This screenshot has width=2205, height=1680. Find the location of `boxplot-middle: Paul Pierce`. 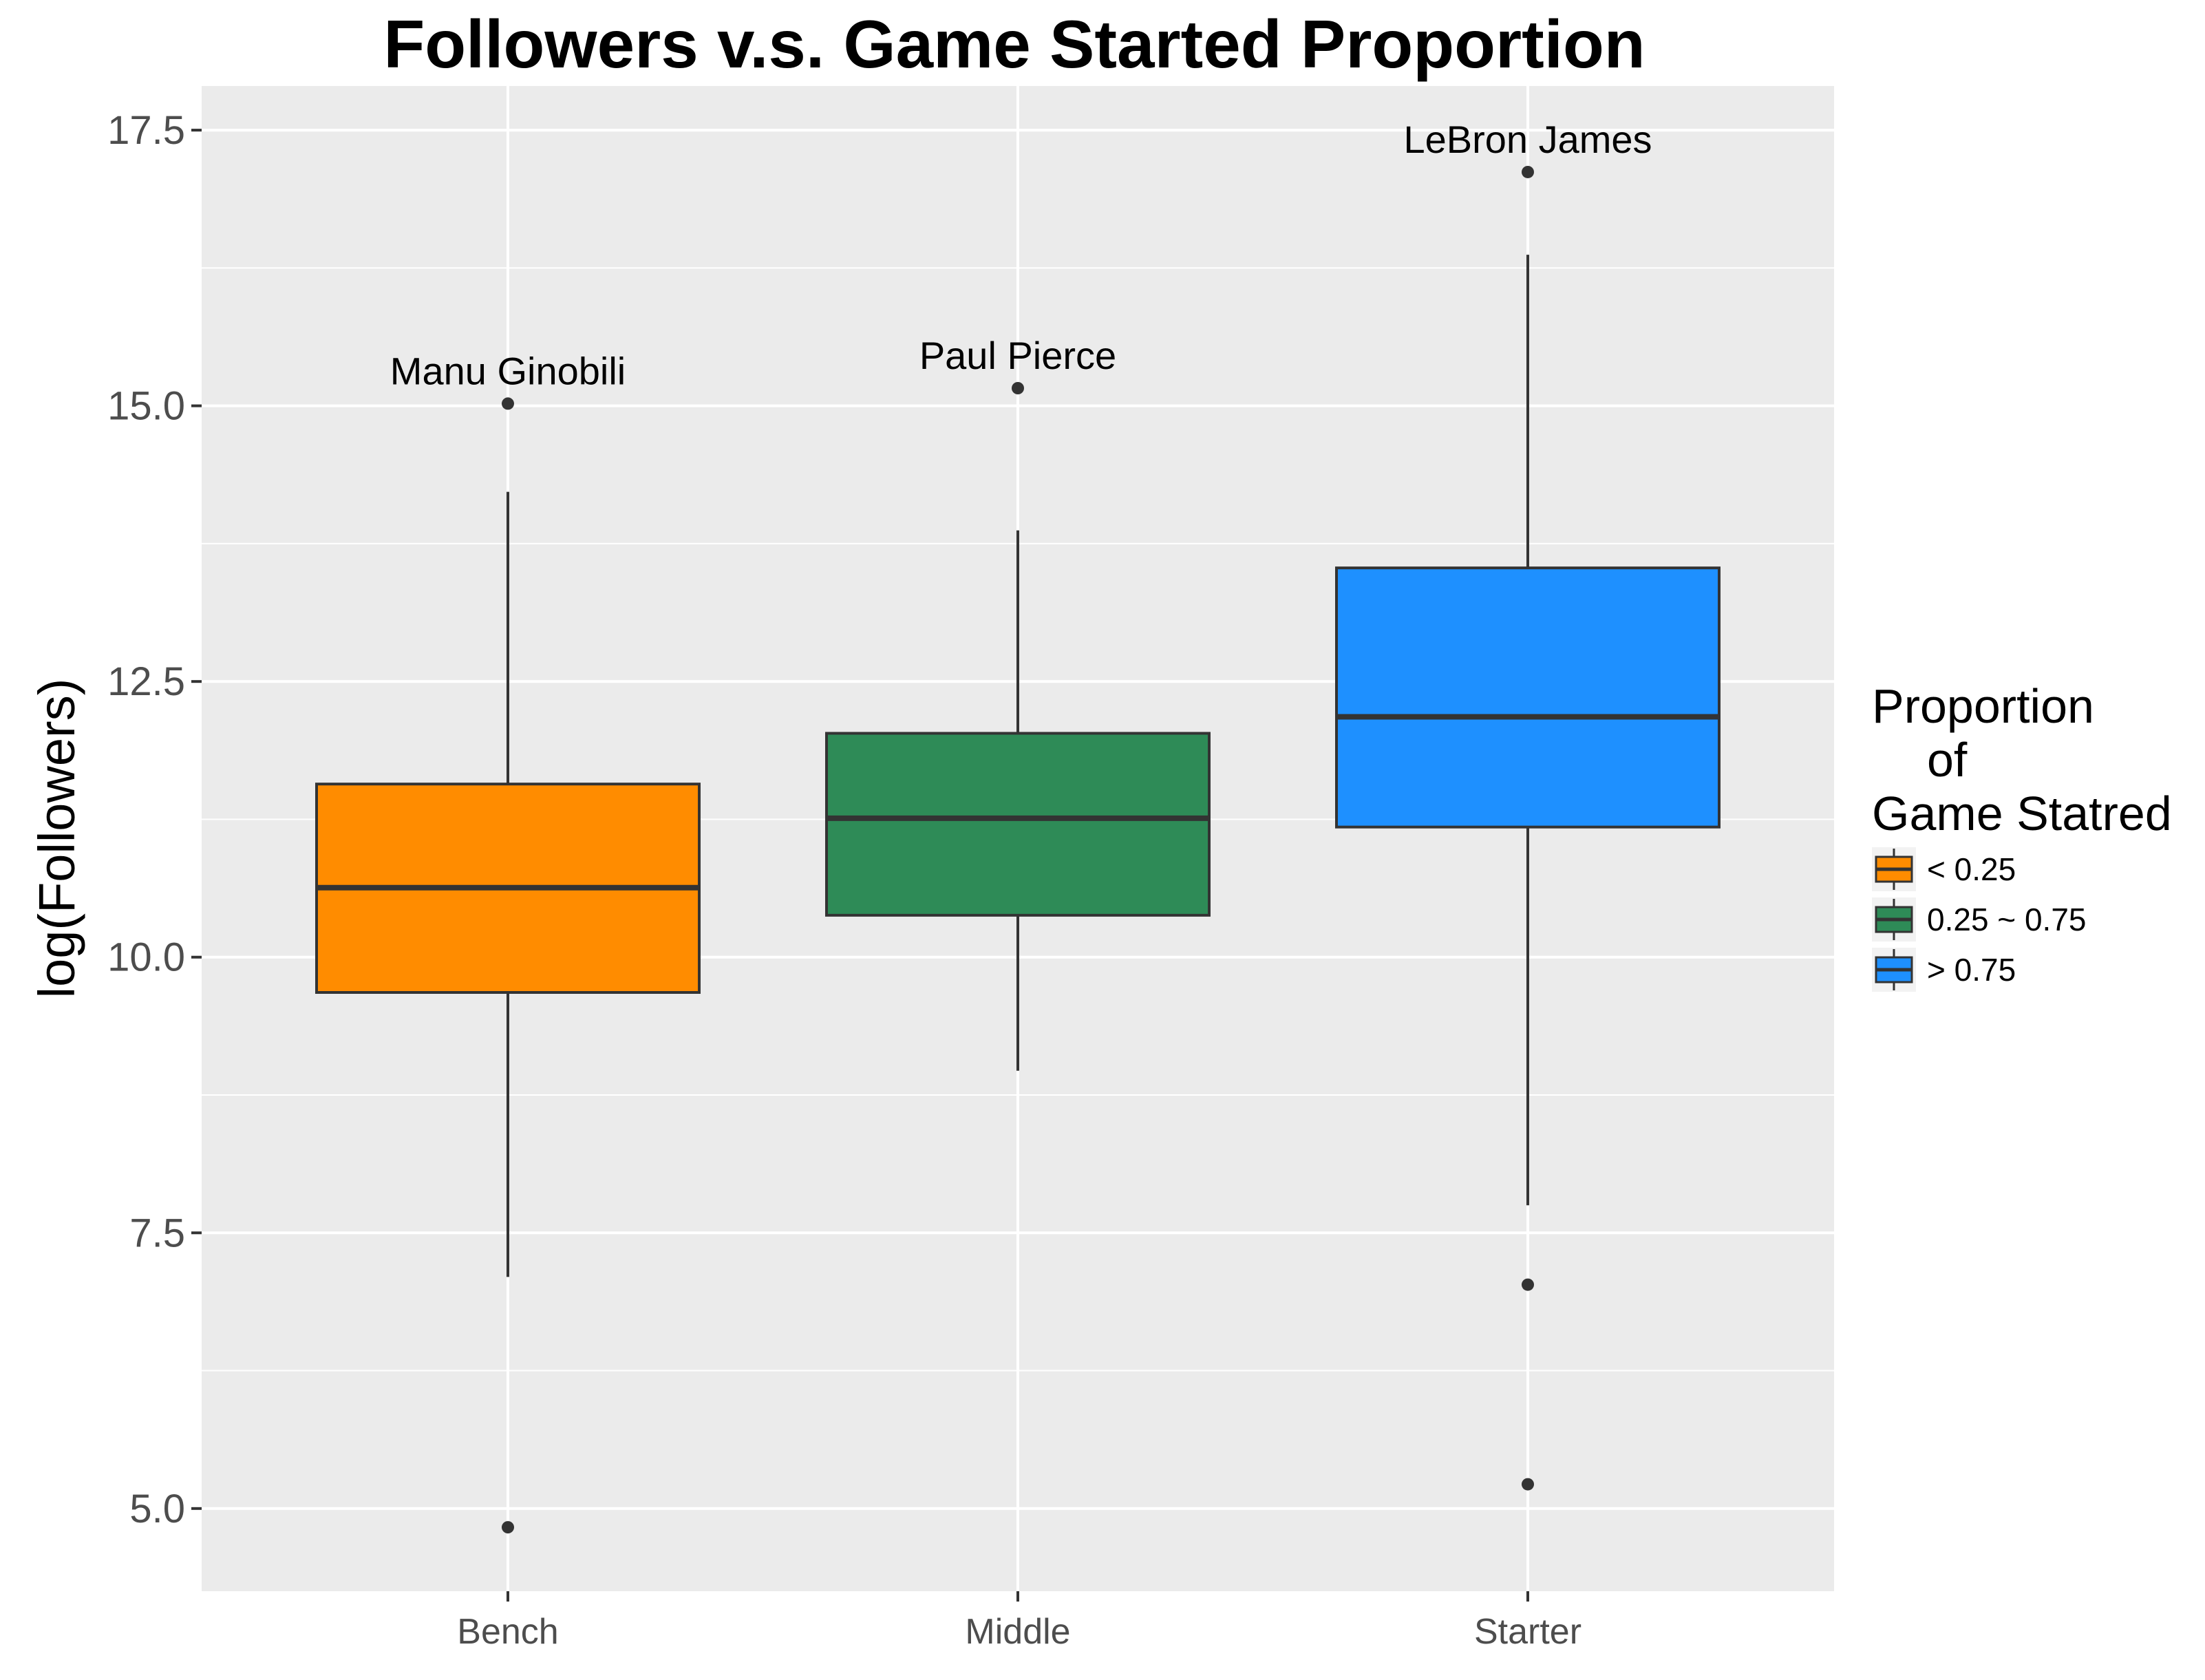

boxplot-middle: Paul Pierce is located at coordinates (1018, 702).